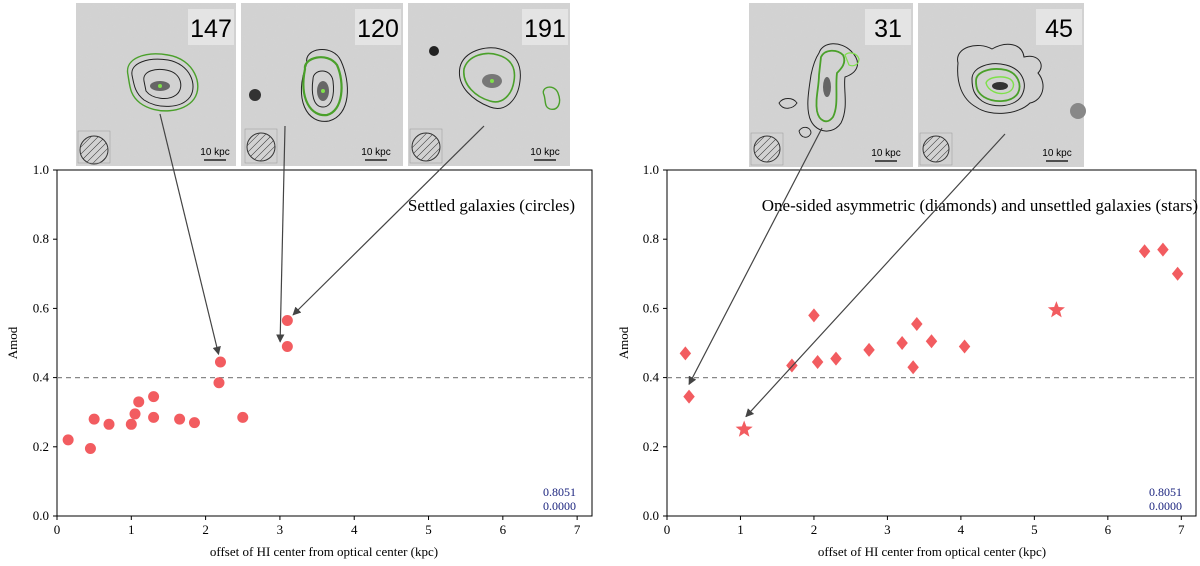 The width and height of the screenshot is (1200, 566). I want to click on thumbnail-label-31: 31, so click(888, 29).